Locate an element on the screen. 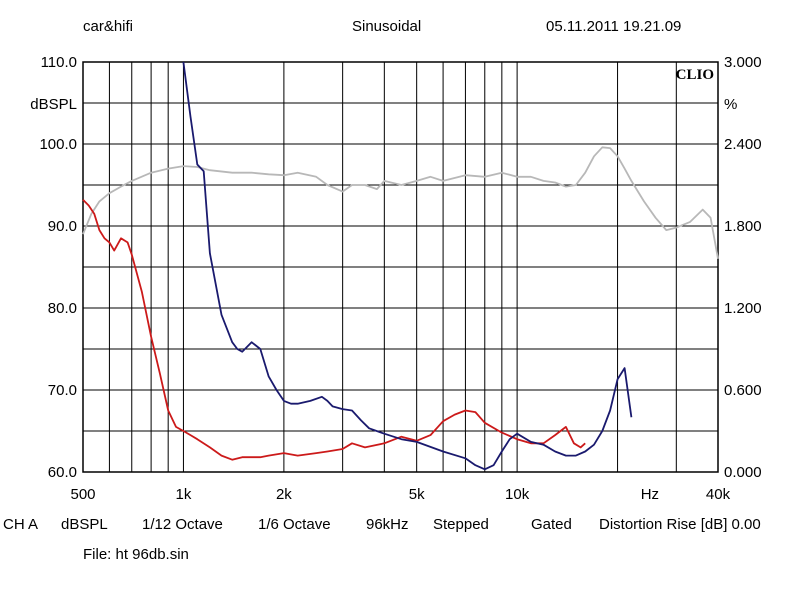  param-5: Stepped is located at coordinates (461, 524).